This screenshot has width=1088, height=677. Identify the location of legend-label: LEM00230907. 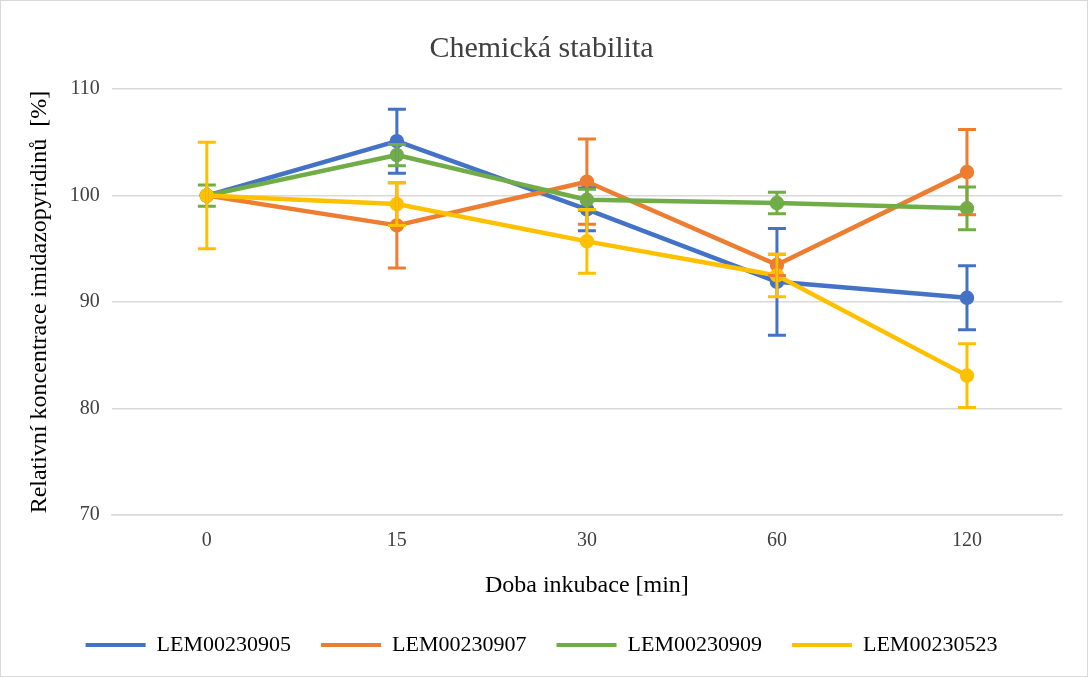
(459, 643).